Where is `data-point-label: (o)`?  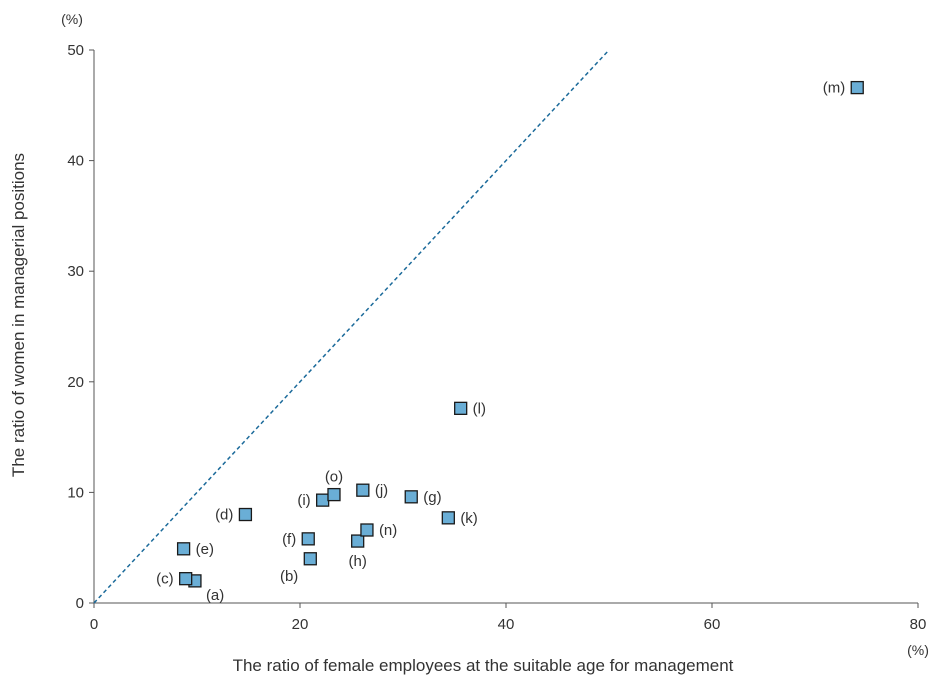
data-point-label: (o) is located at coordinates (334, 477).